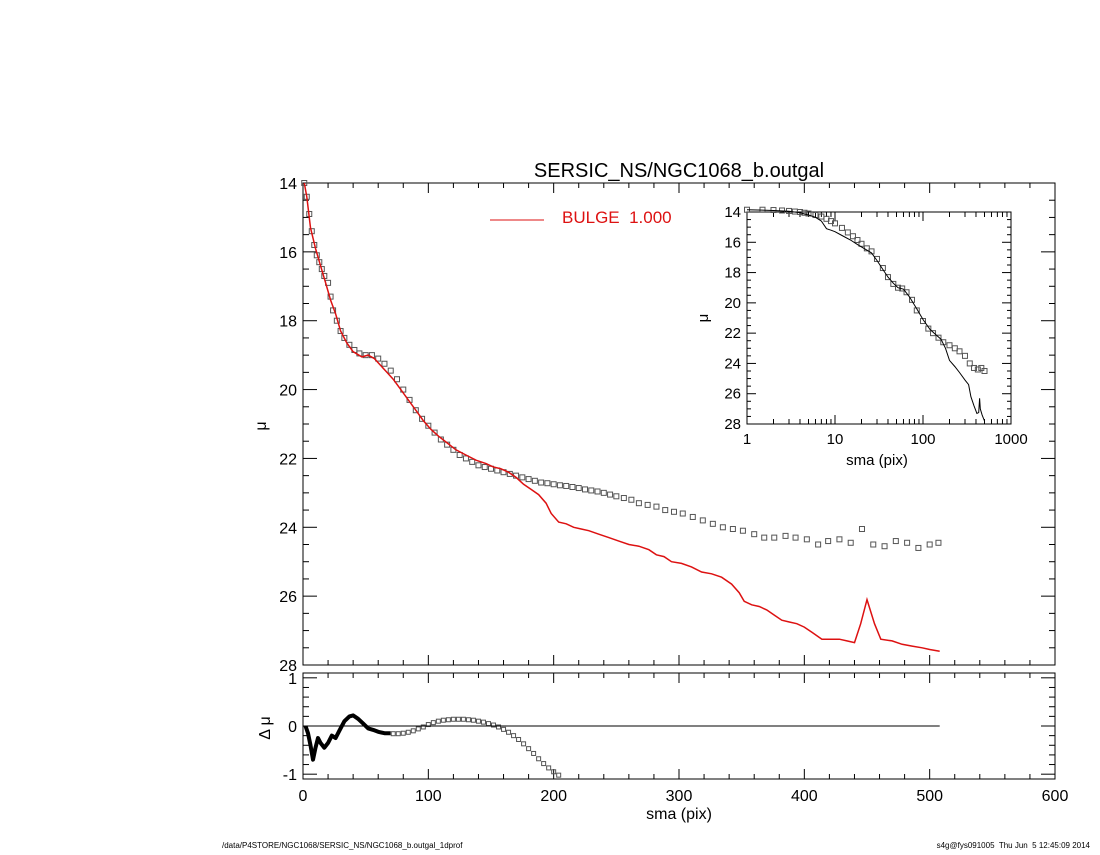 The width and height of the screenshot is (1100, 855). Describe the element at coordinates (288, 184) in the screenshot. I see `main-y-tick-label: 14` at that location.